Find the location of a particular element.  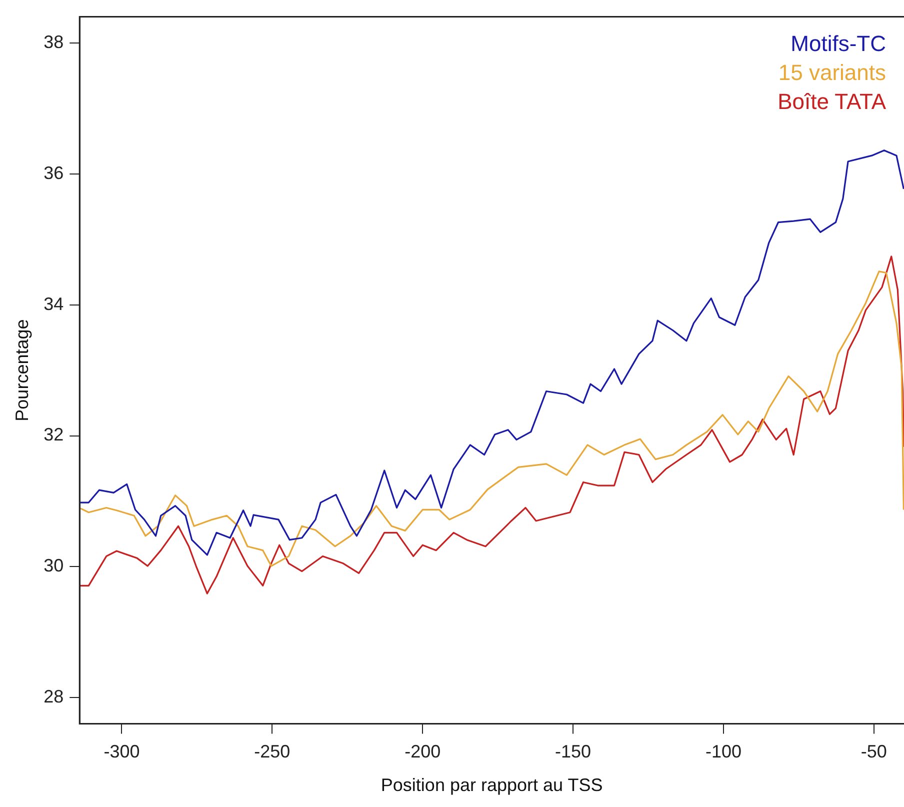

text: Boîte TATA is located at coordinates (832, 101).